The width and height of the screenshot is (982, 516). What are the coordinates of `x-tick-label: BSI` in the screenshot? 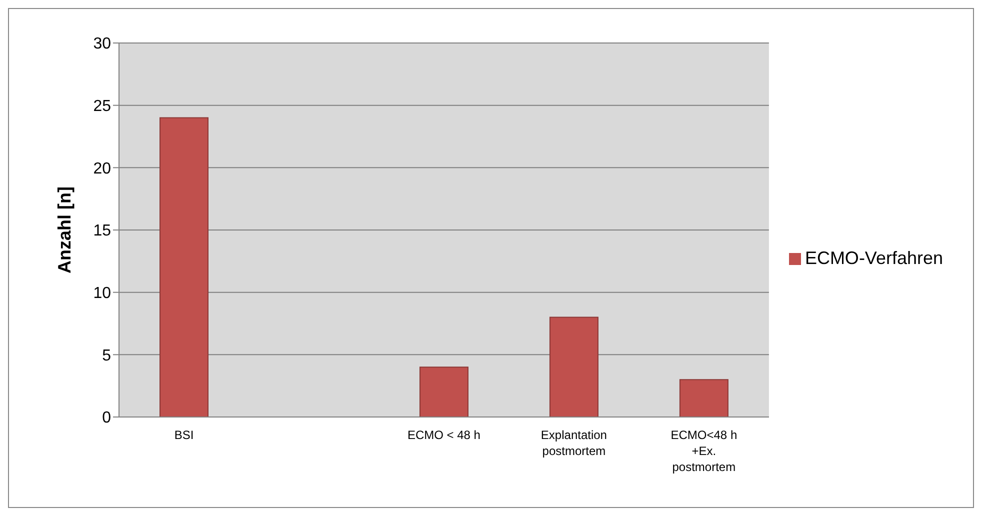 It's located at (184, 435).